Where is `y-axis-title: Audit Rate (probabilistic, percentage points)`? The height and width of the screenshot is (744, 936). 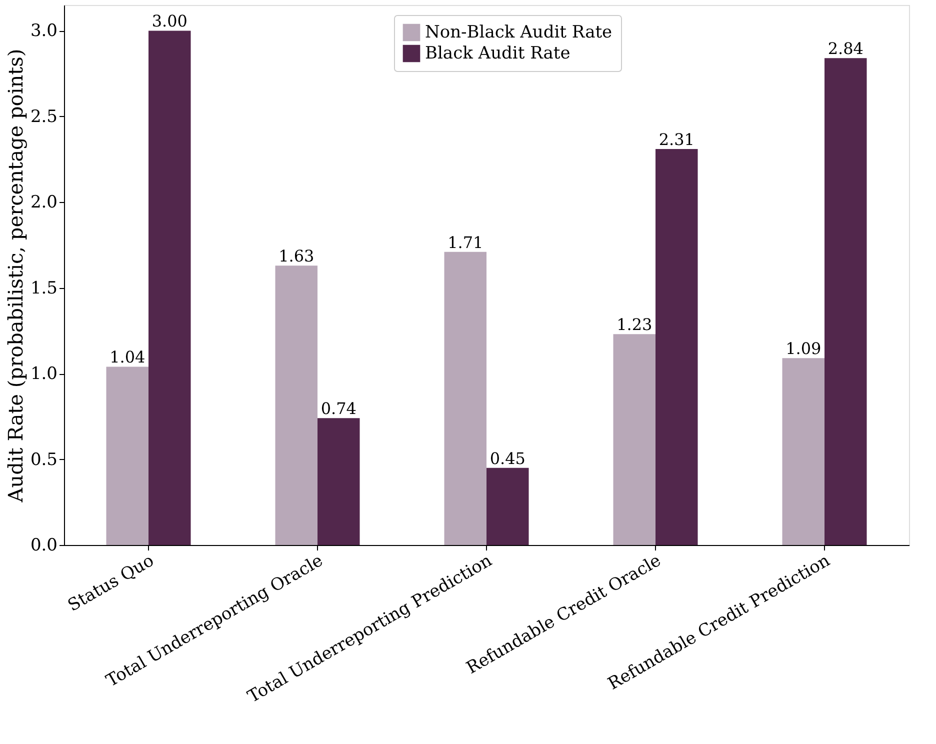 y-axis-title: Audit Rate (probabilistic, percentage points) is located at coordinates (15, 276).